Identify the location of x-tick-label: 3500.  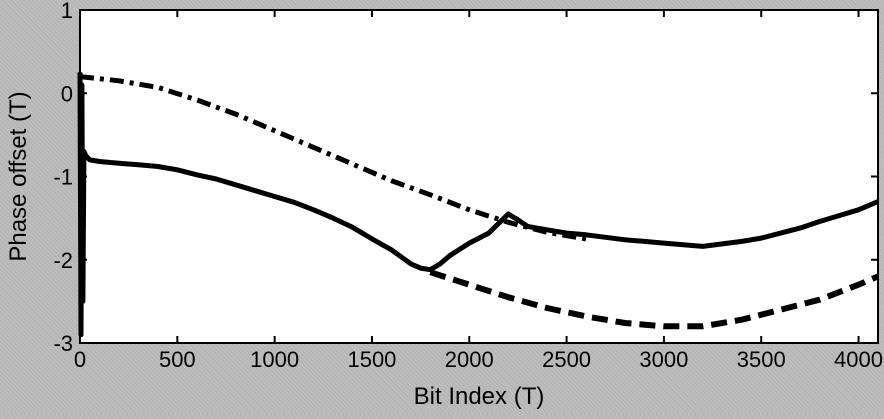
(761, 359).